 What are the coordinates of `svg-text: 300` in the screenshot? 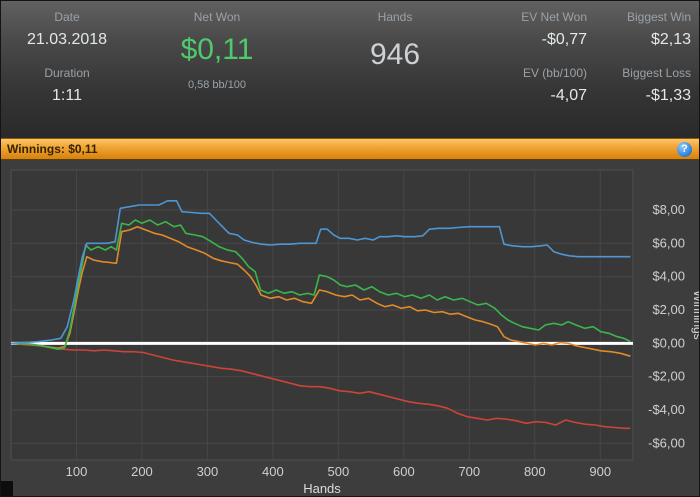 It's located at (208, 471).